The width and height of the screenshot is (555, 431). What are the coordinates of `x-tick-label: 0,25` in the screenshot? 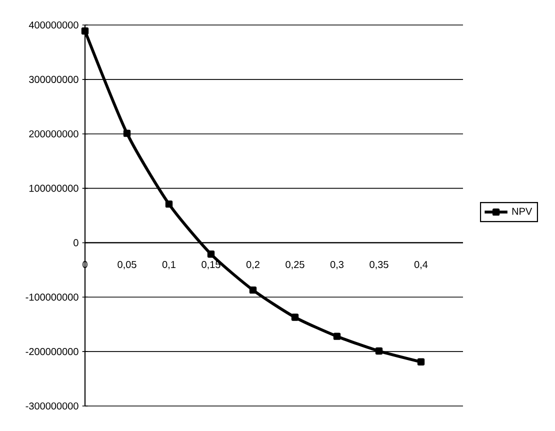 It's located at (295, 265).